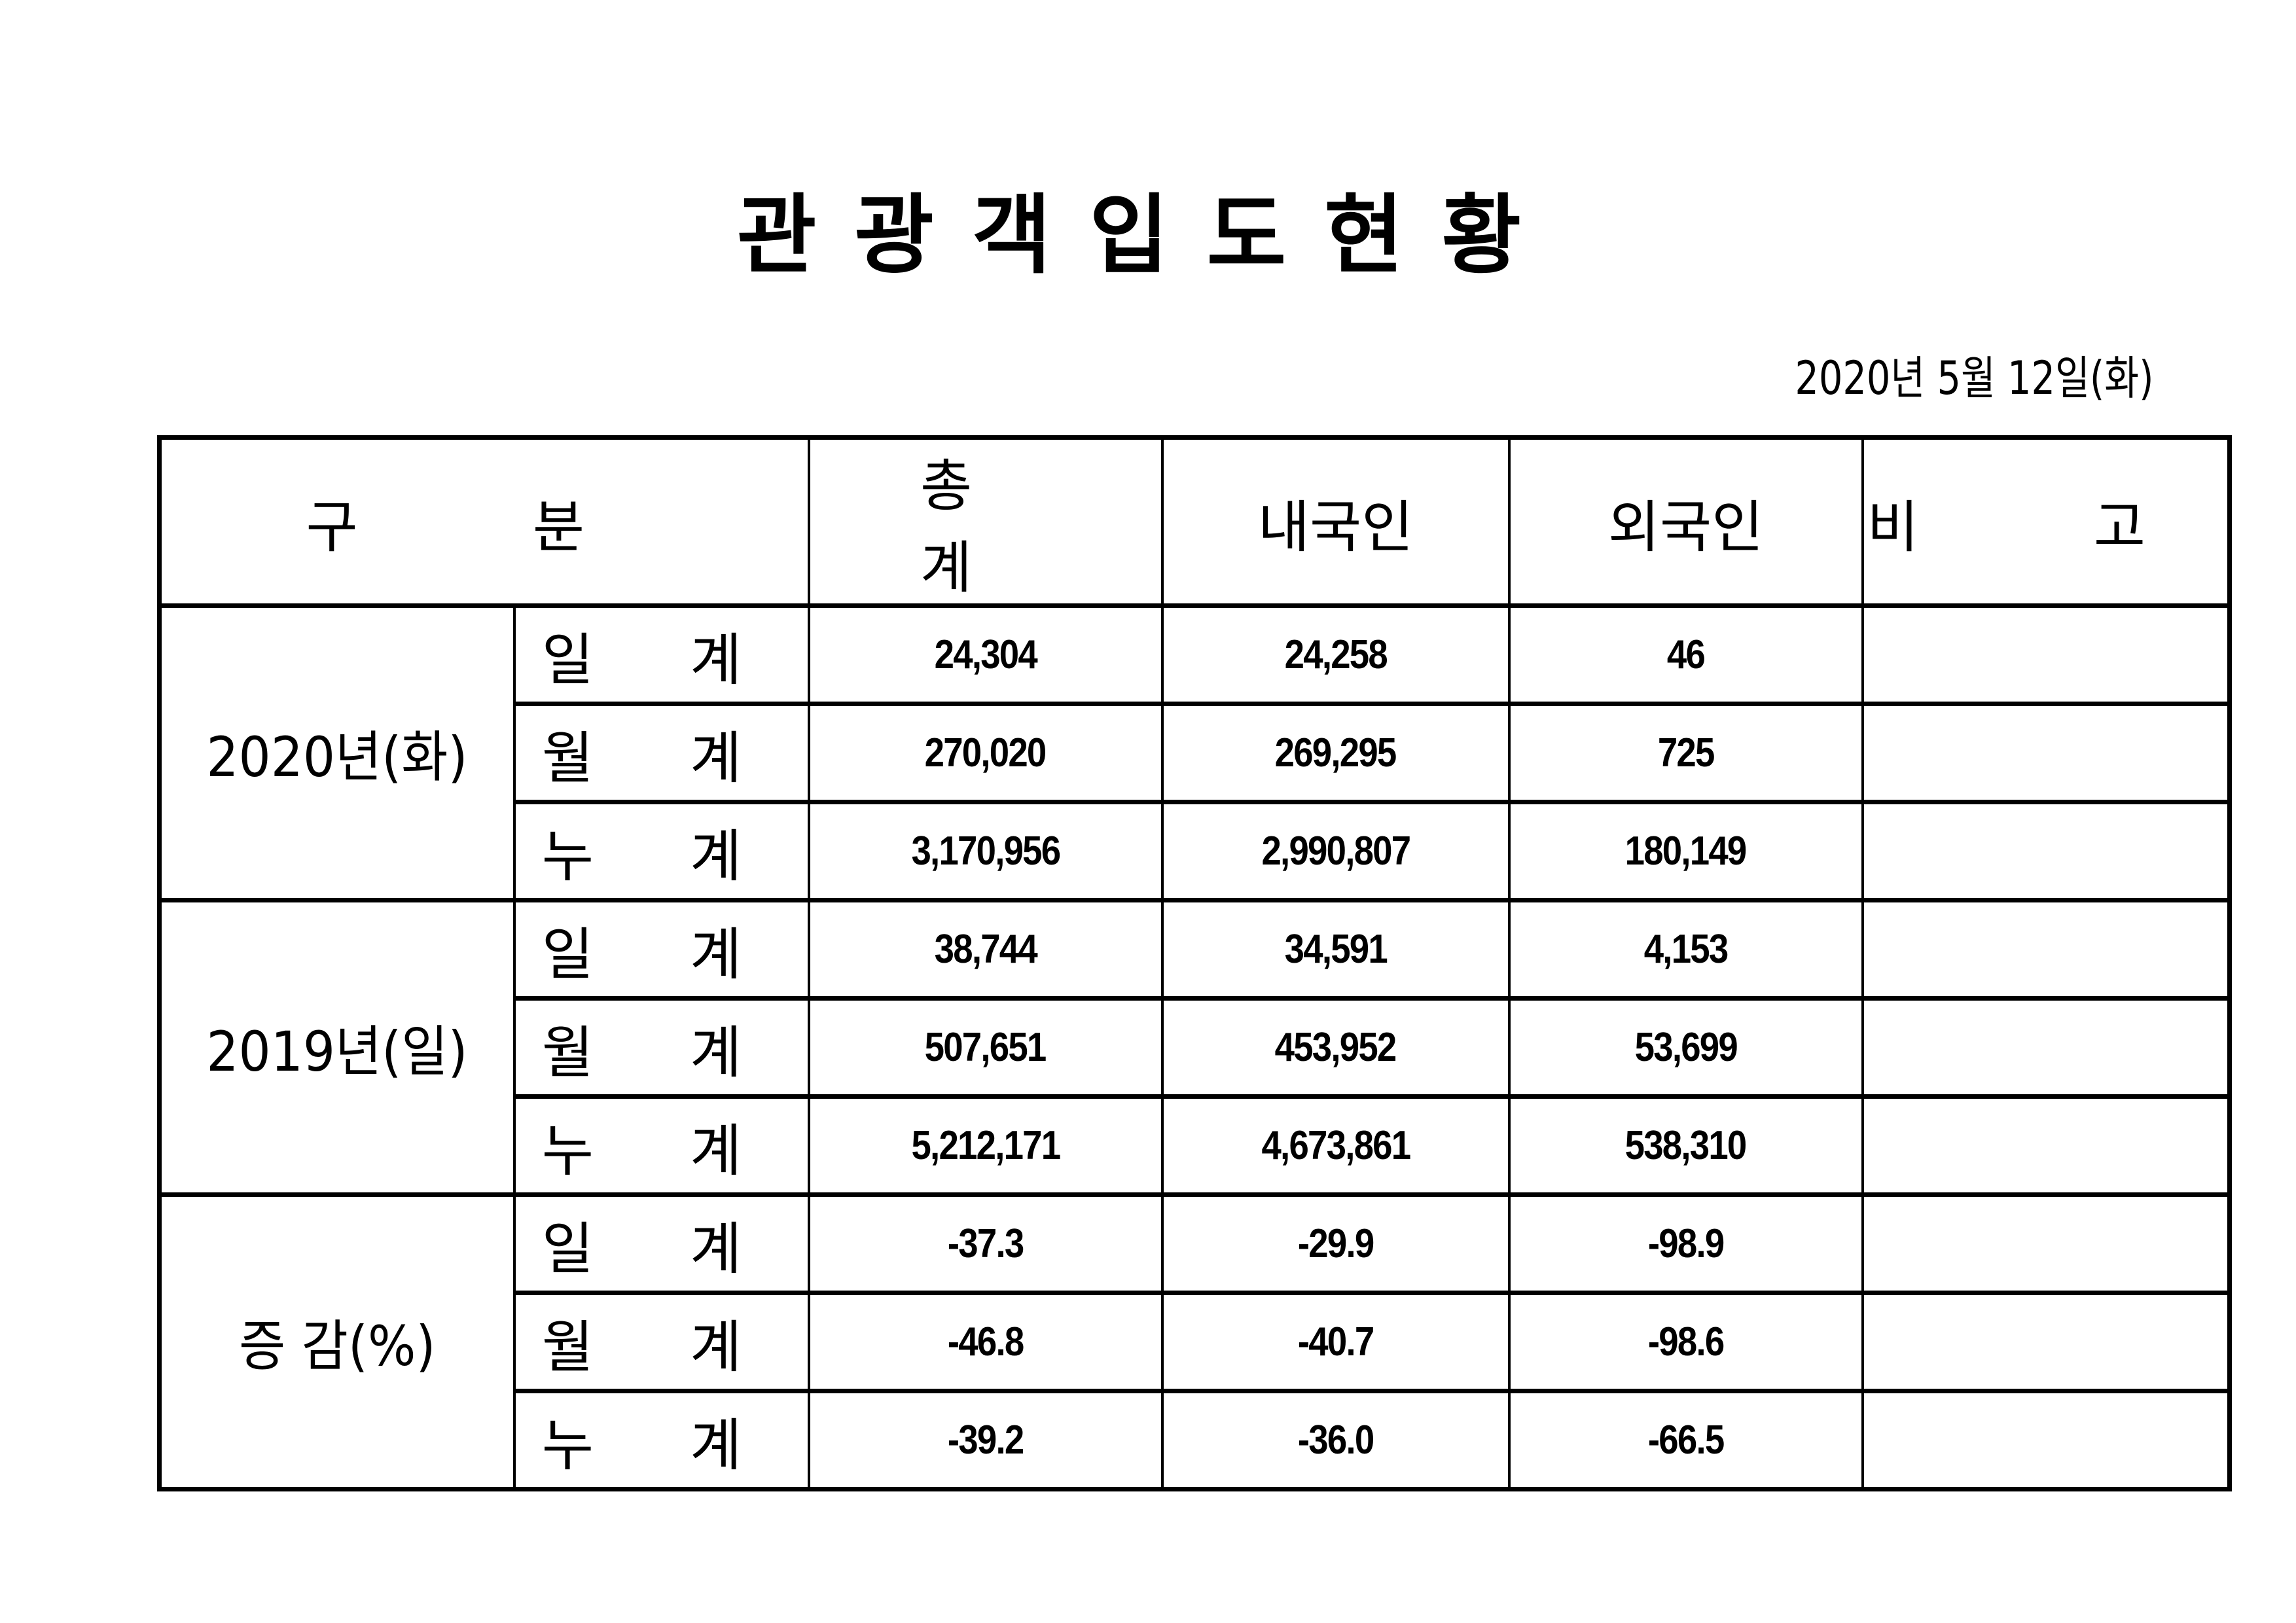  What do you see at coordinates (985, 1145) in the screenshot?
I see `total-cell: 5,212,171` at bounding box center [985, 1145].